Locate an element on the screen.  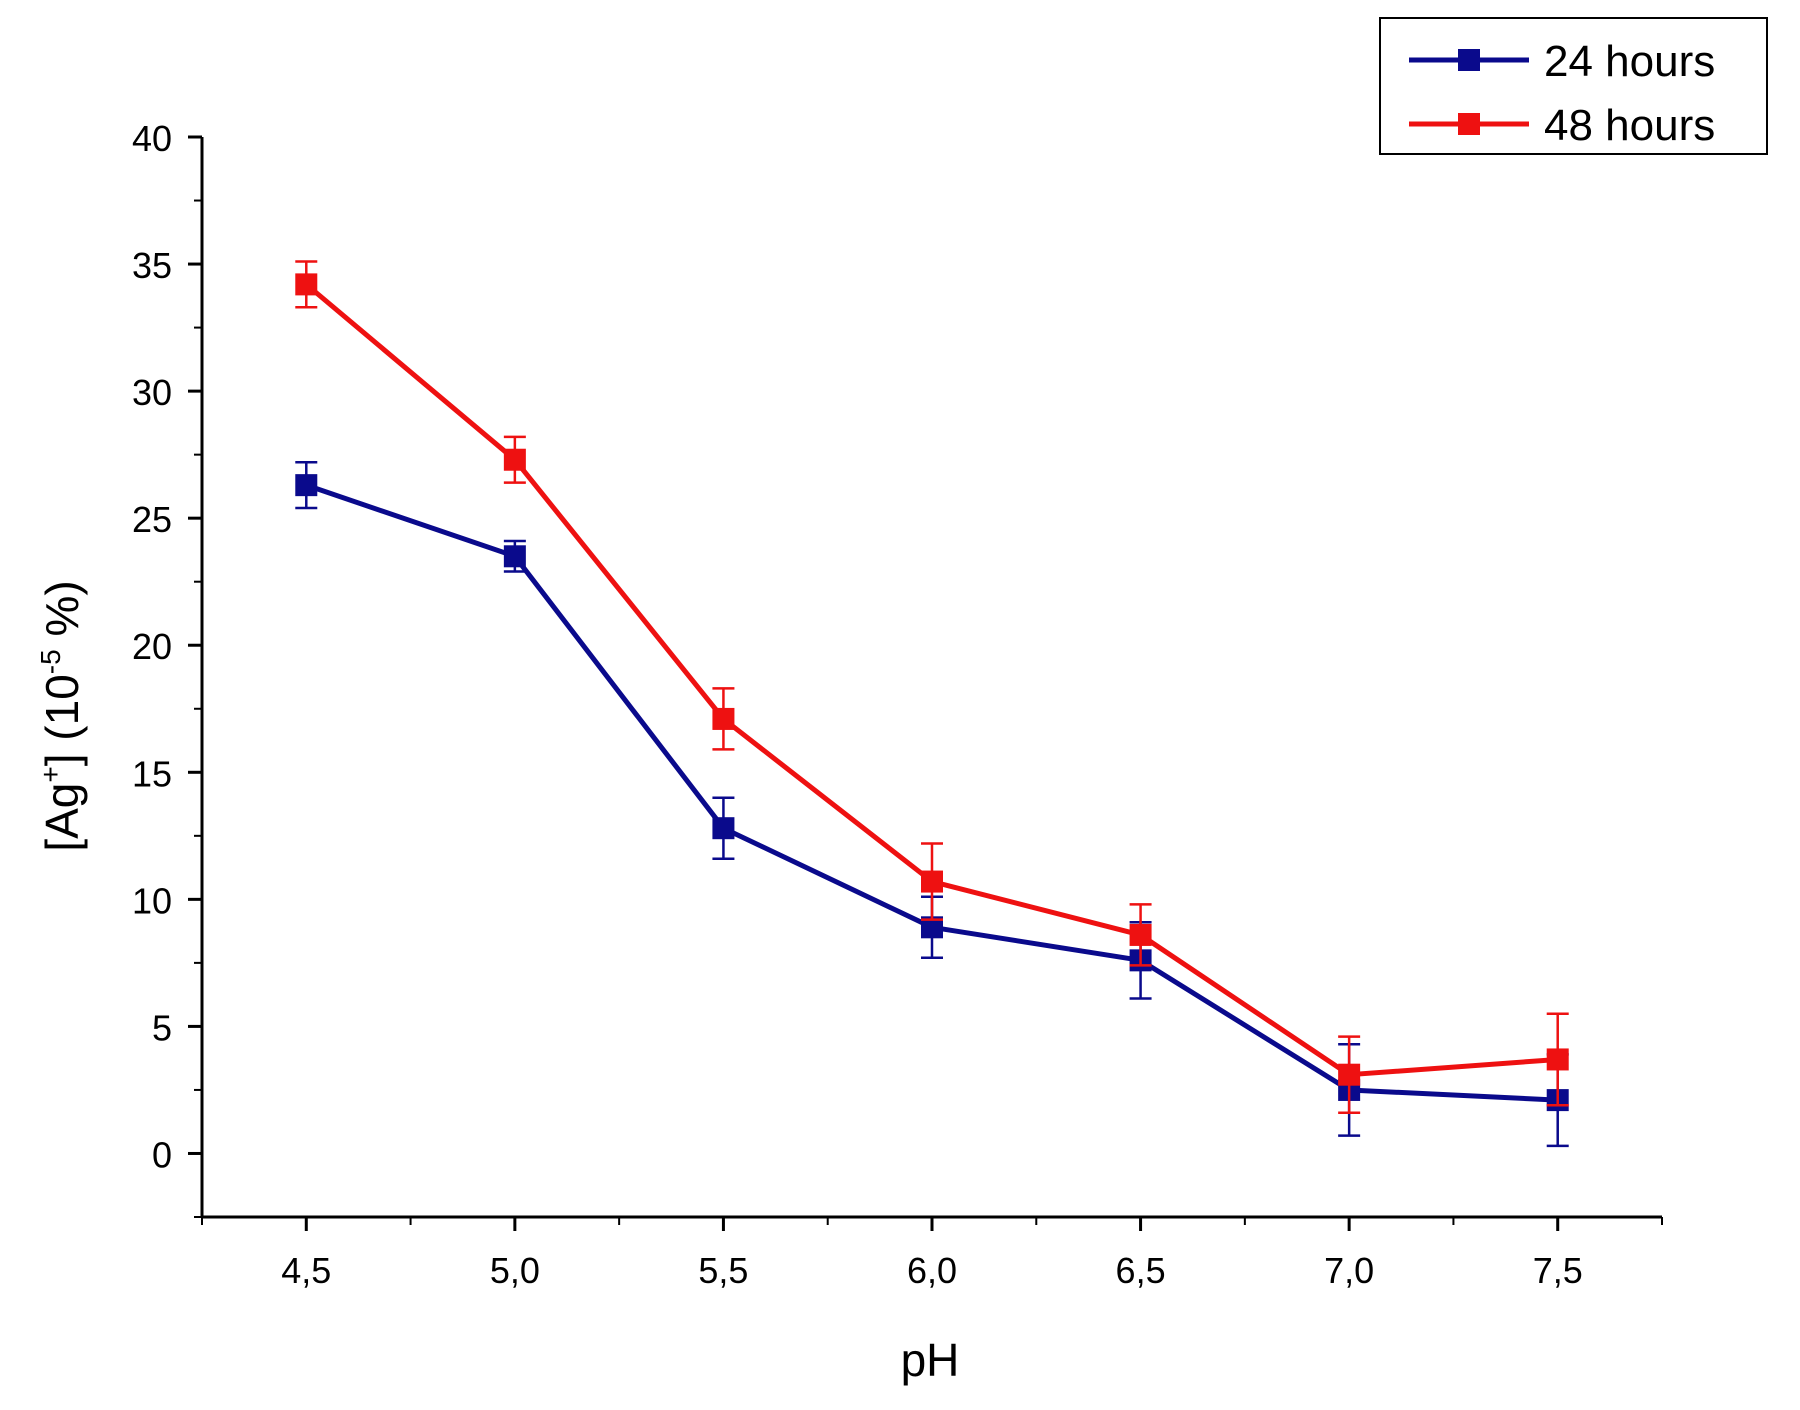
y-tick-label: 30 is located at coordinates (152, 392).